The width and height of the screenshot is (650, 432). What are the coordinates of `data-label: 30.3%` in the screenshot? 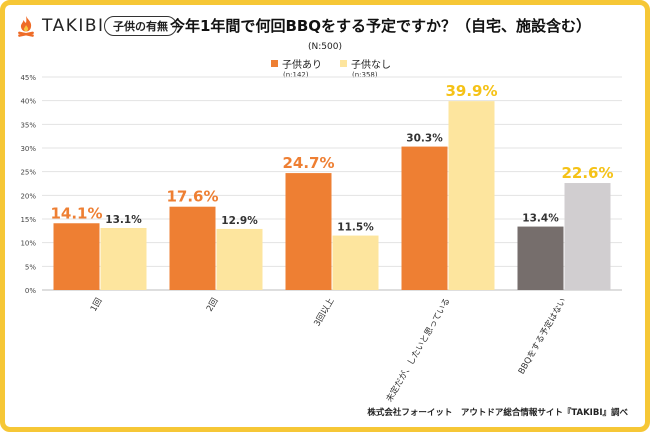 It's located at (424, 139).